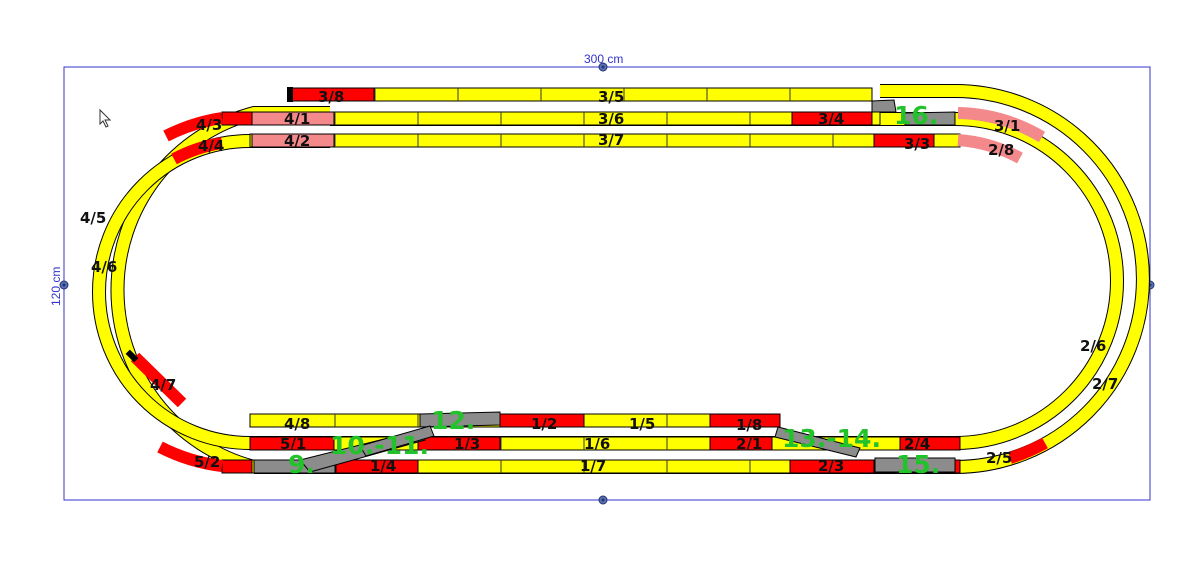 Image resolution: width=1200 pixels, height=579 pixels. What do you see at coordinates (207, 462) in the screenshot?
I see `segment-label: 5/2` at bounding box center [207, 462].